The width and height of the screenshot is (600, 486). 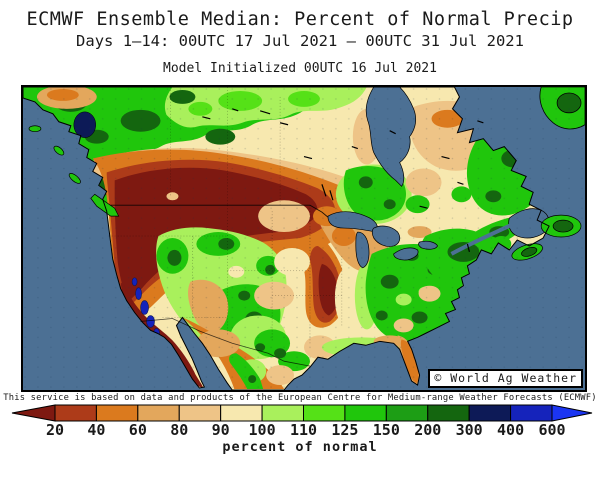 I want to click on colorbar-tick: 600, so click(x=552, y=430).